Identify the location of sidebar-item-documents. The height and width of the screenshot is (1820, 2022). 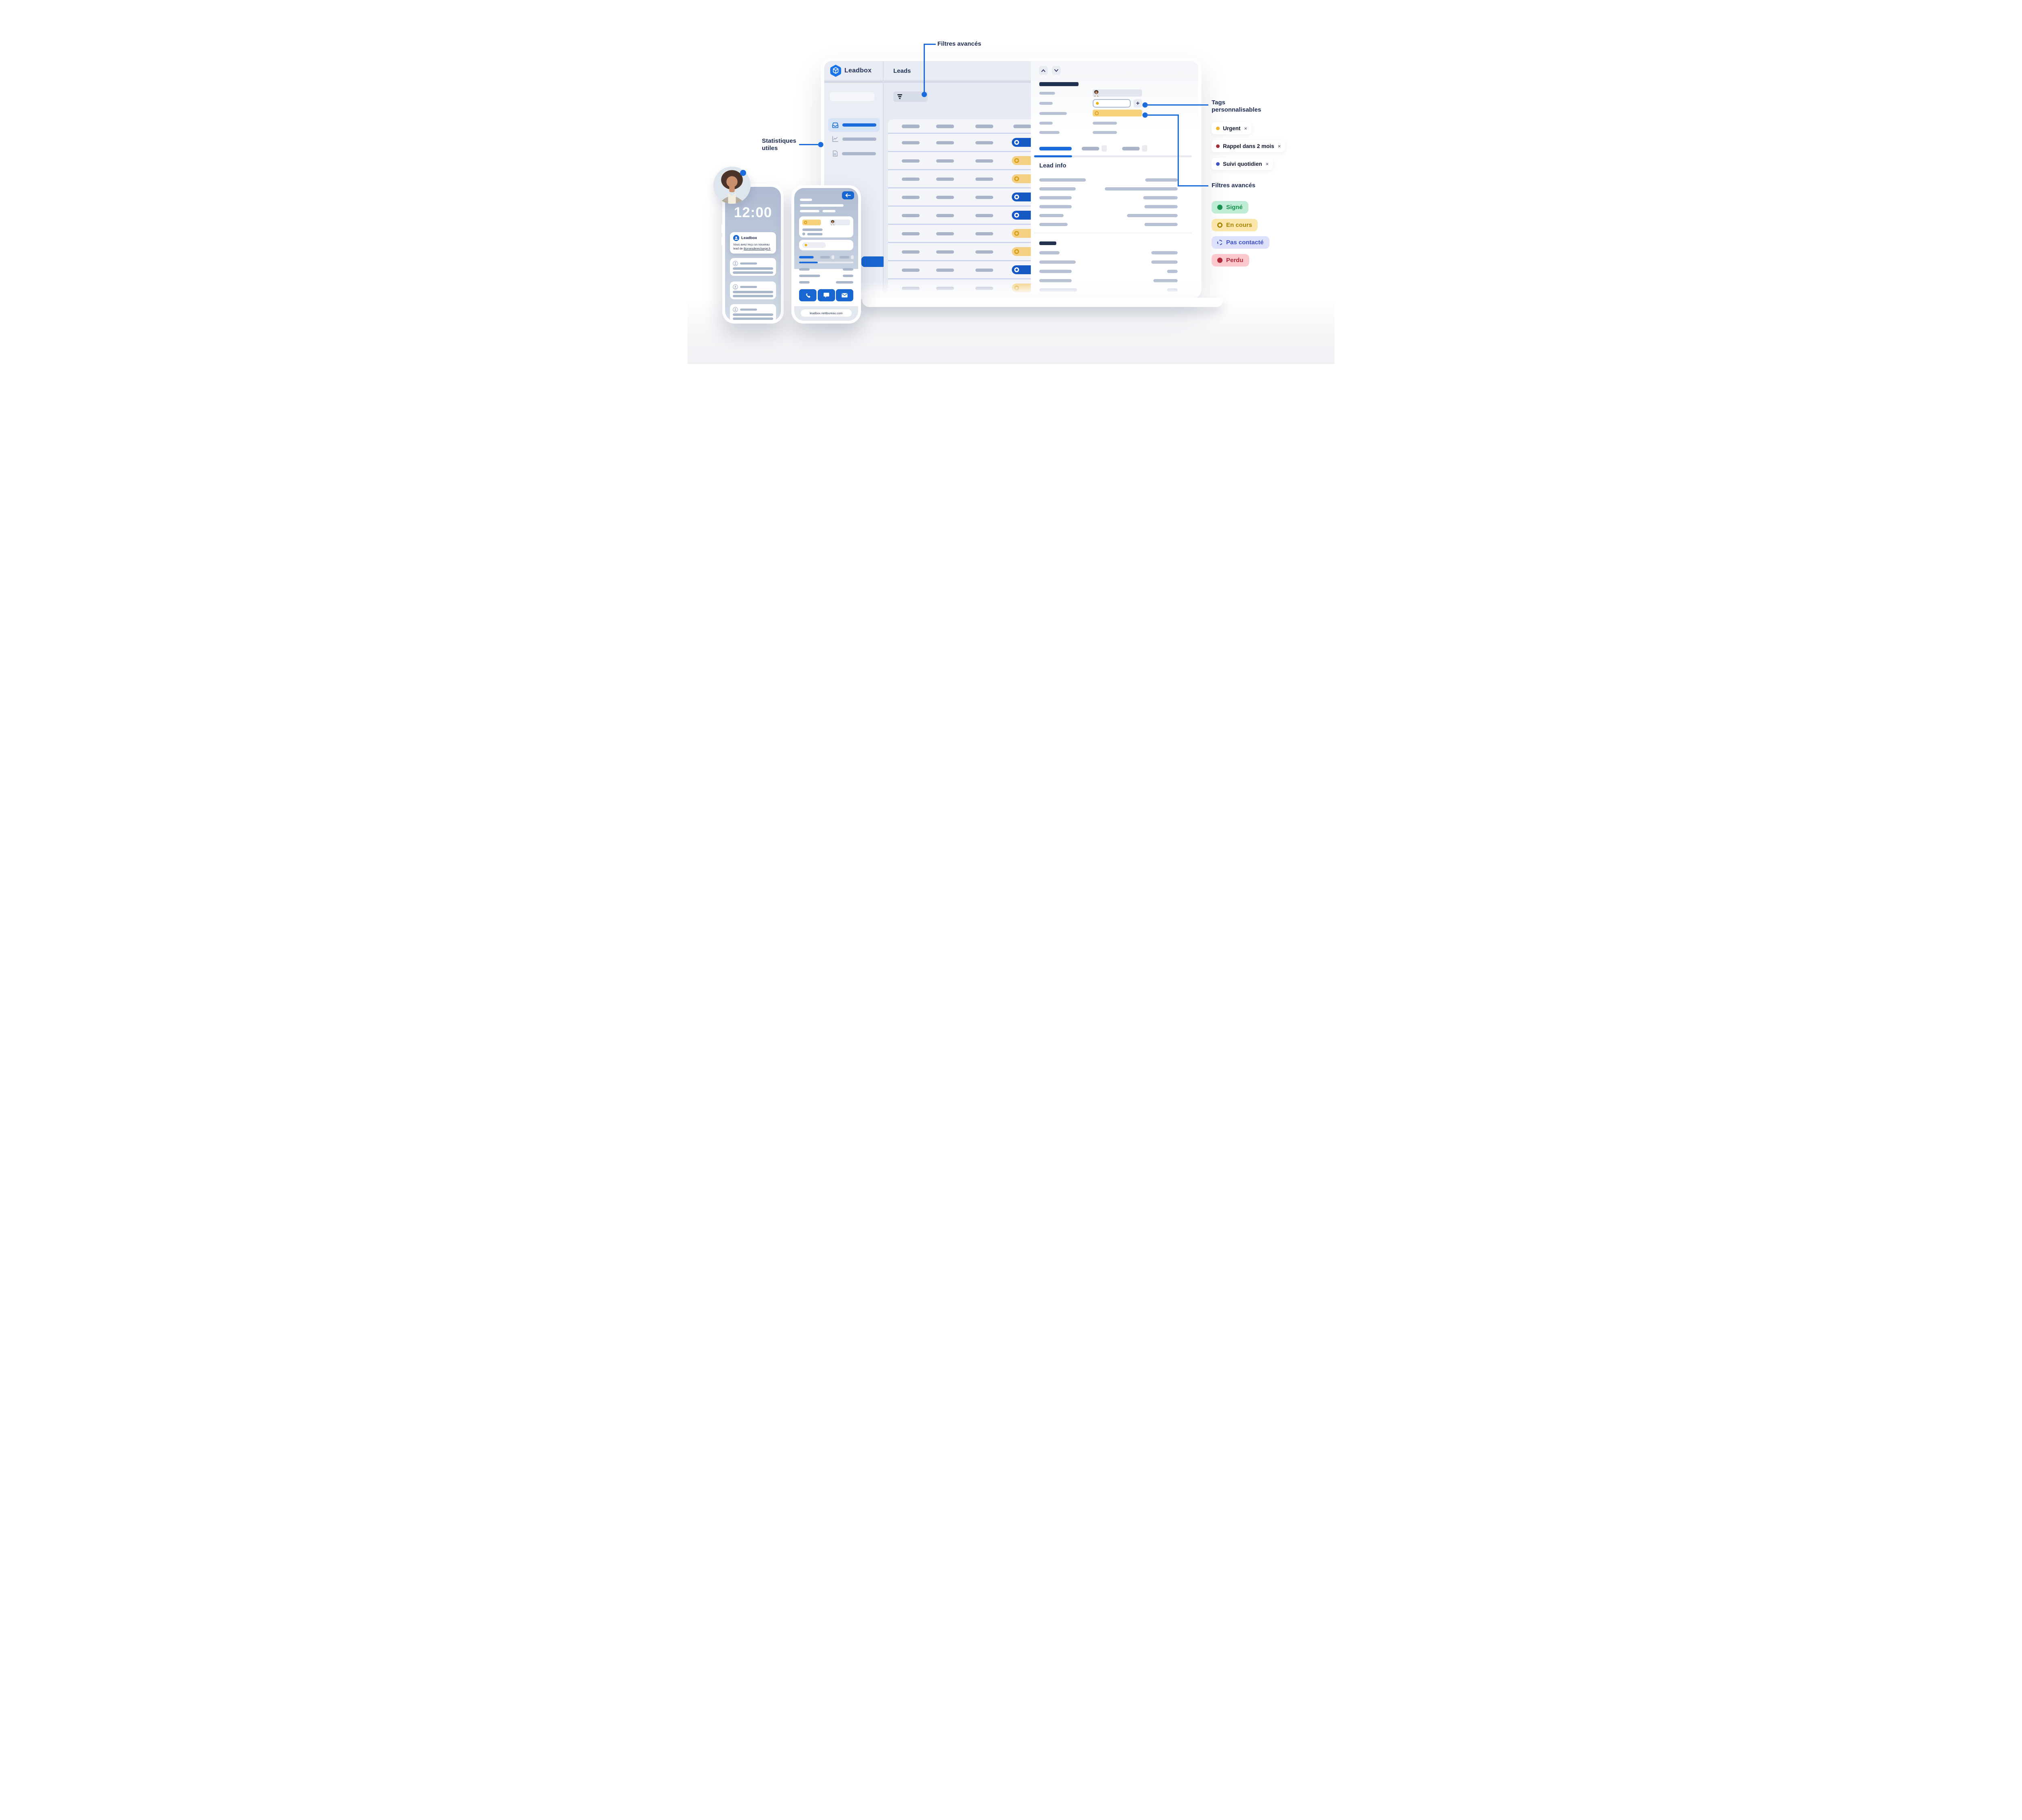
(854, 153).